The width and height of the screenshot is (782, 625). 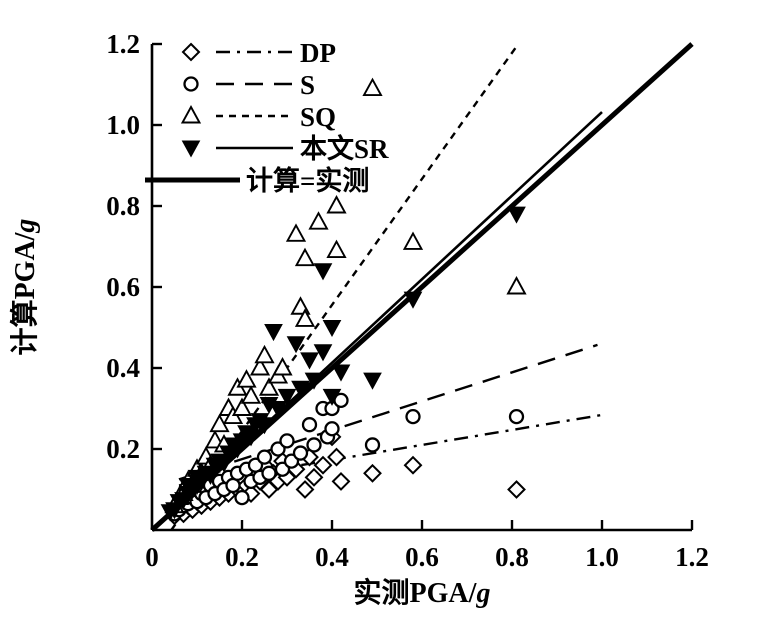 I want to click on legend-entry-S: S, so click(x=249, y=85).